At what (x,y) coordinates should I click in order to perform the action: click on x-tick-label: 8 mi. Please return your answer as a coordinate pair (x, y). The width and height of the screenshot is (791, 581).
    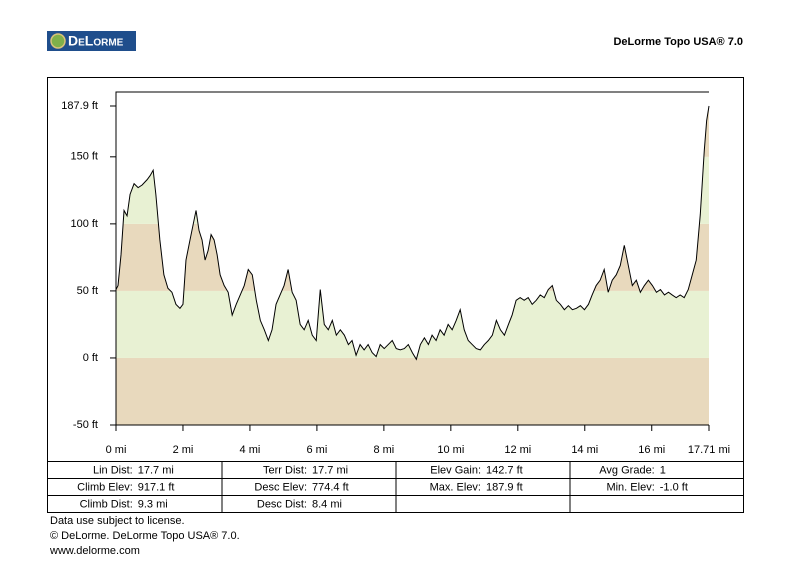
    Looking at the image, I should click on (383, 450).